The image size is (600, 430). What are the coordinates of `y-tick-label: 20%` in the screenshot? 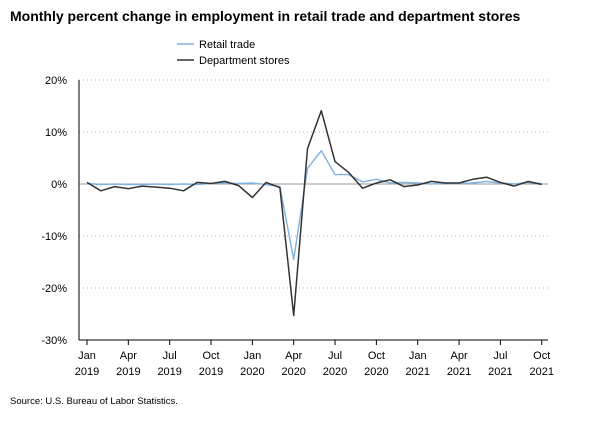 It's located at (56, 81).